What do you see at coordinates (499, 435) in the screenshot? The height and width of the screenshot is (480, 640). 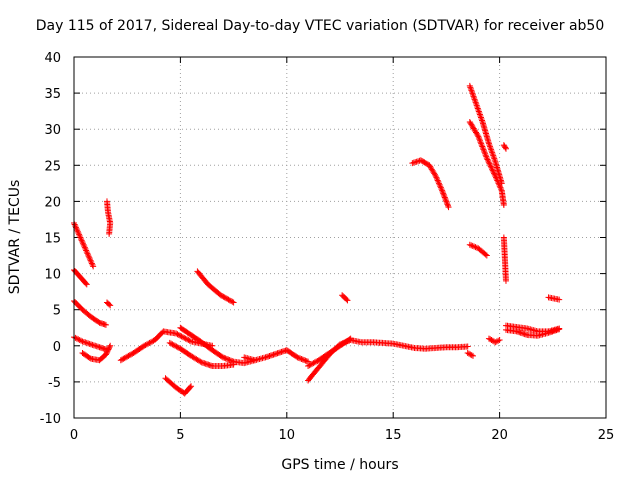 I see `x-tick-label: 20` at bounding box center [499, 435].